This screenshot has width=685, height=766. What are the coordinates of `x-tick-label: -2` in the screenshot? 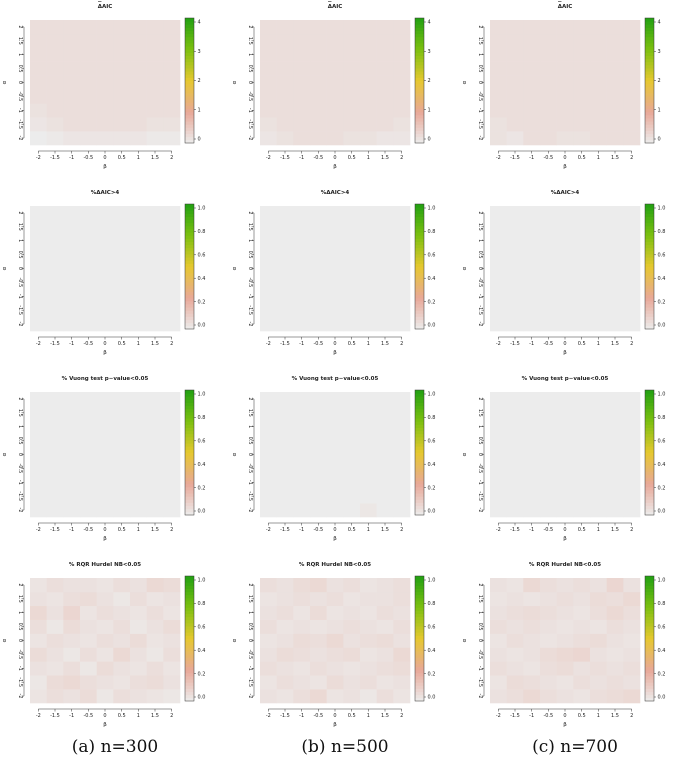 It's located at (498, 530).